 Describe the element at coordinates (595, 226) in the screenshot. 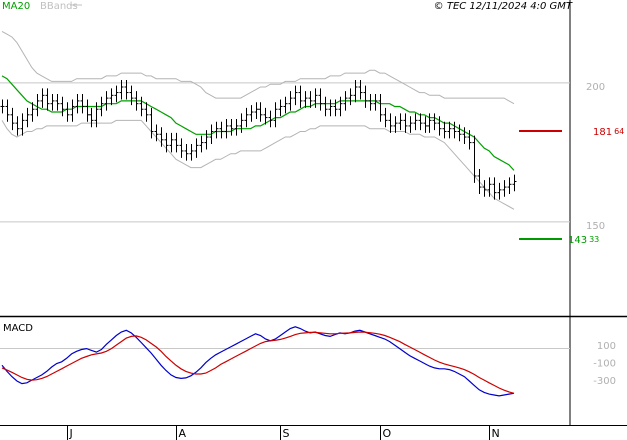

I see `price-tick-label: 150` at that location.